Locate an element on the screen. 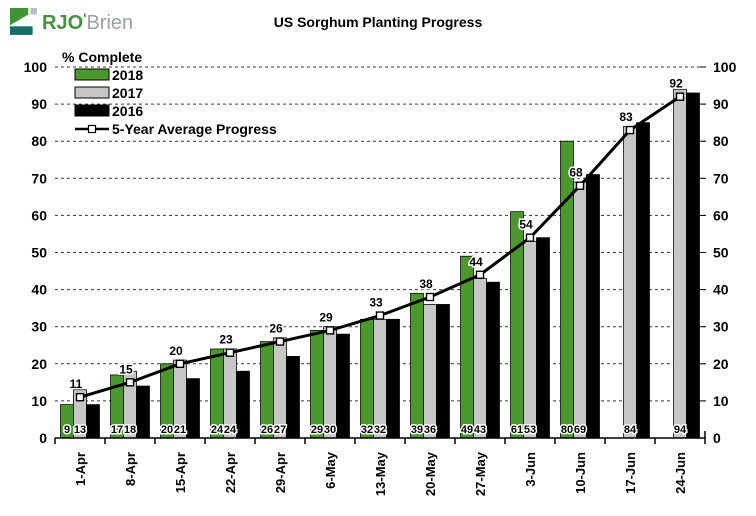 This screenshot has width=756, height=516. y-tick-label-right: 20 is located at coordinates (721, 364).